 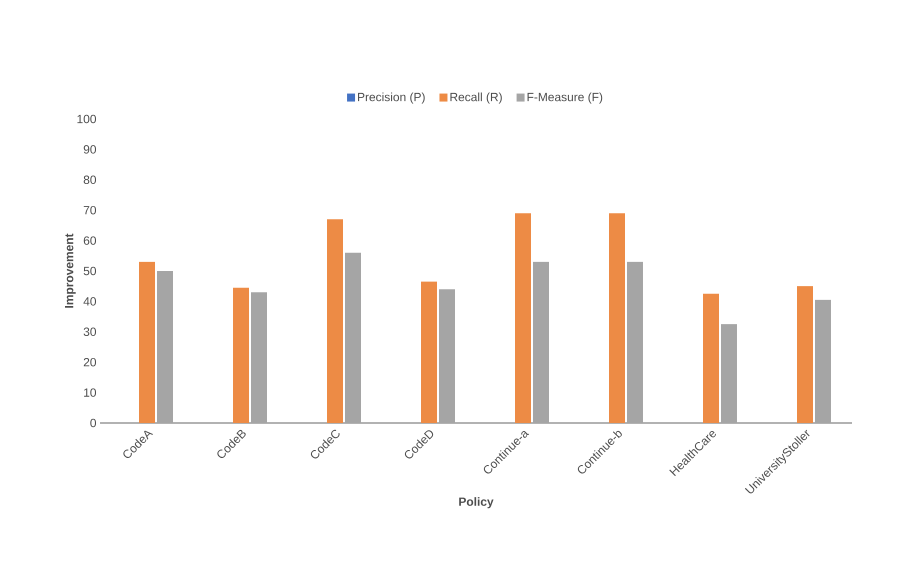 I want to click on y-tick-label: 100, so click(x=86, y=119).